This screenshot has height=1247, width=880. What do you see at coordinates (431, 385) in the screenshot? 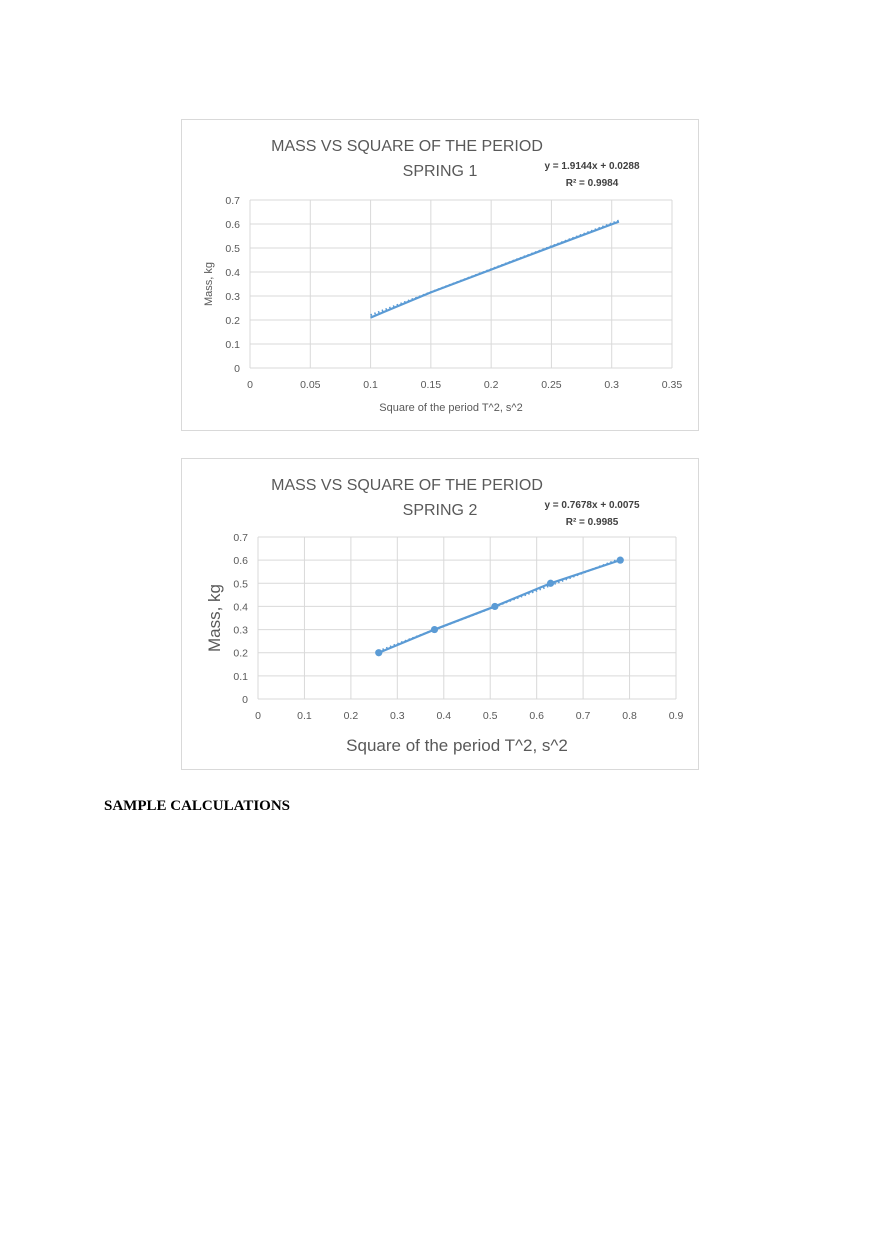
I see `x-tick-label: 0.15` at bounding box center [431, 385].